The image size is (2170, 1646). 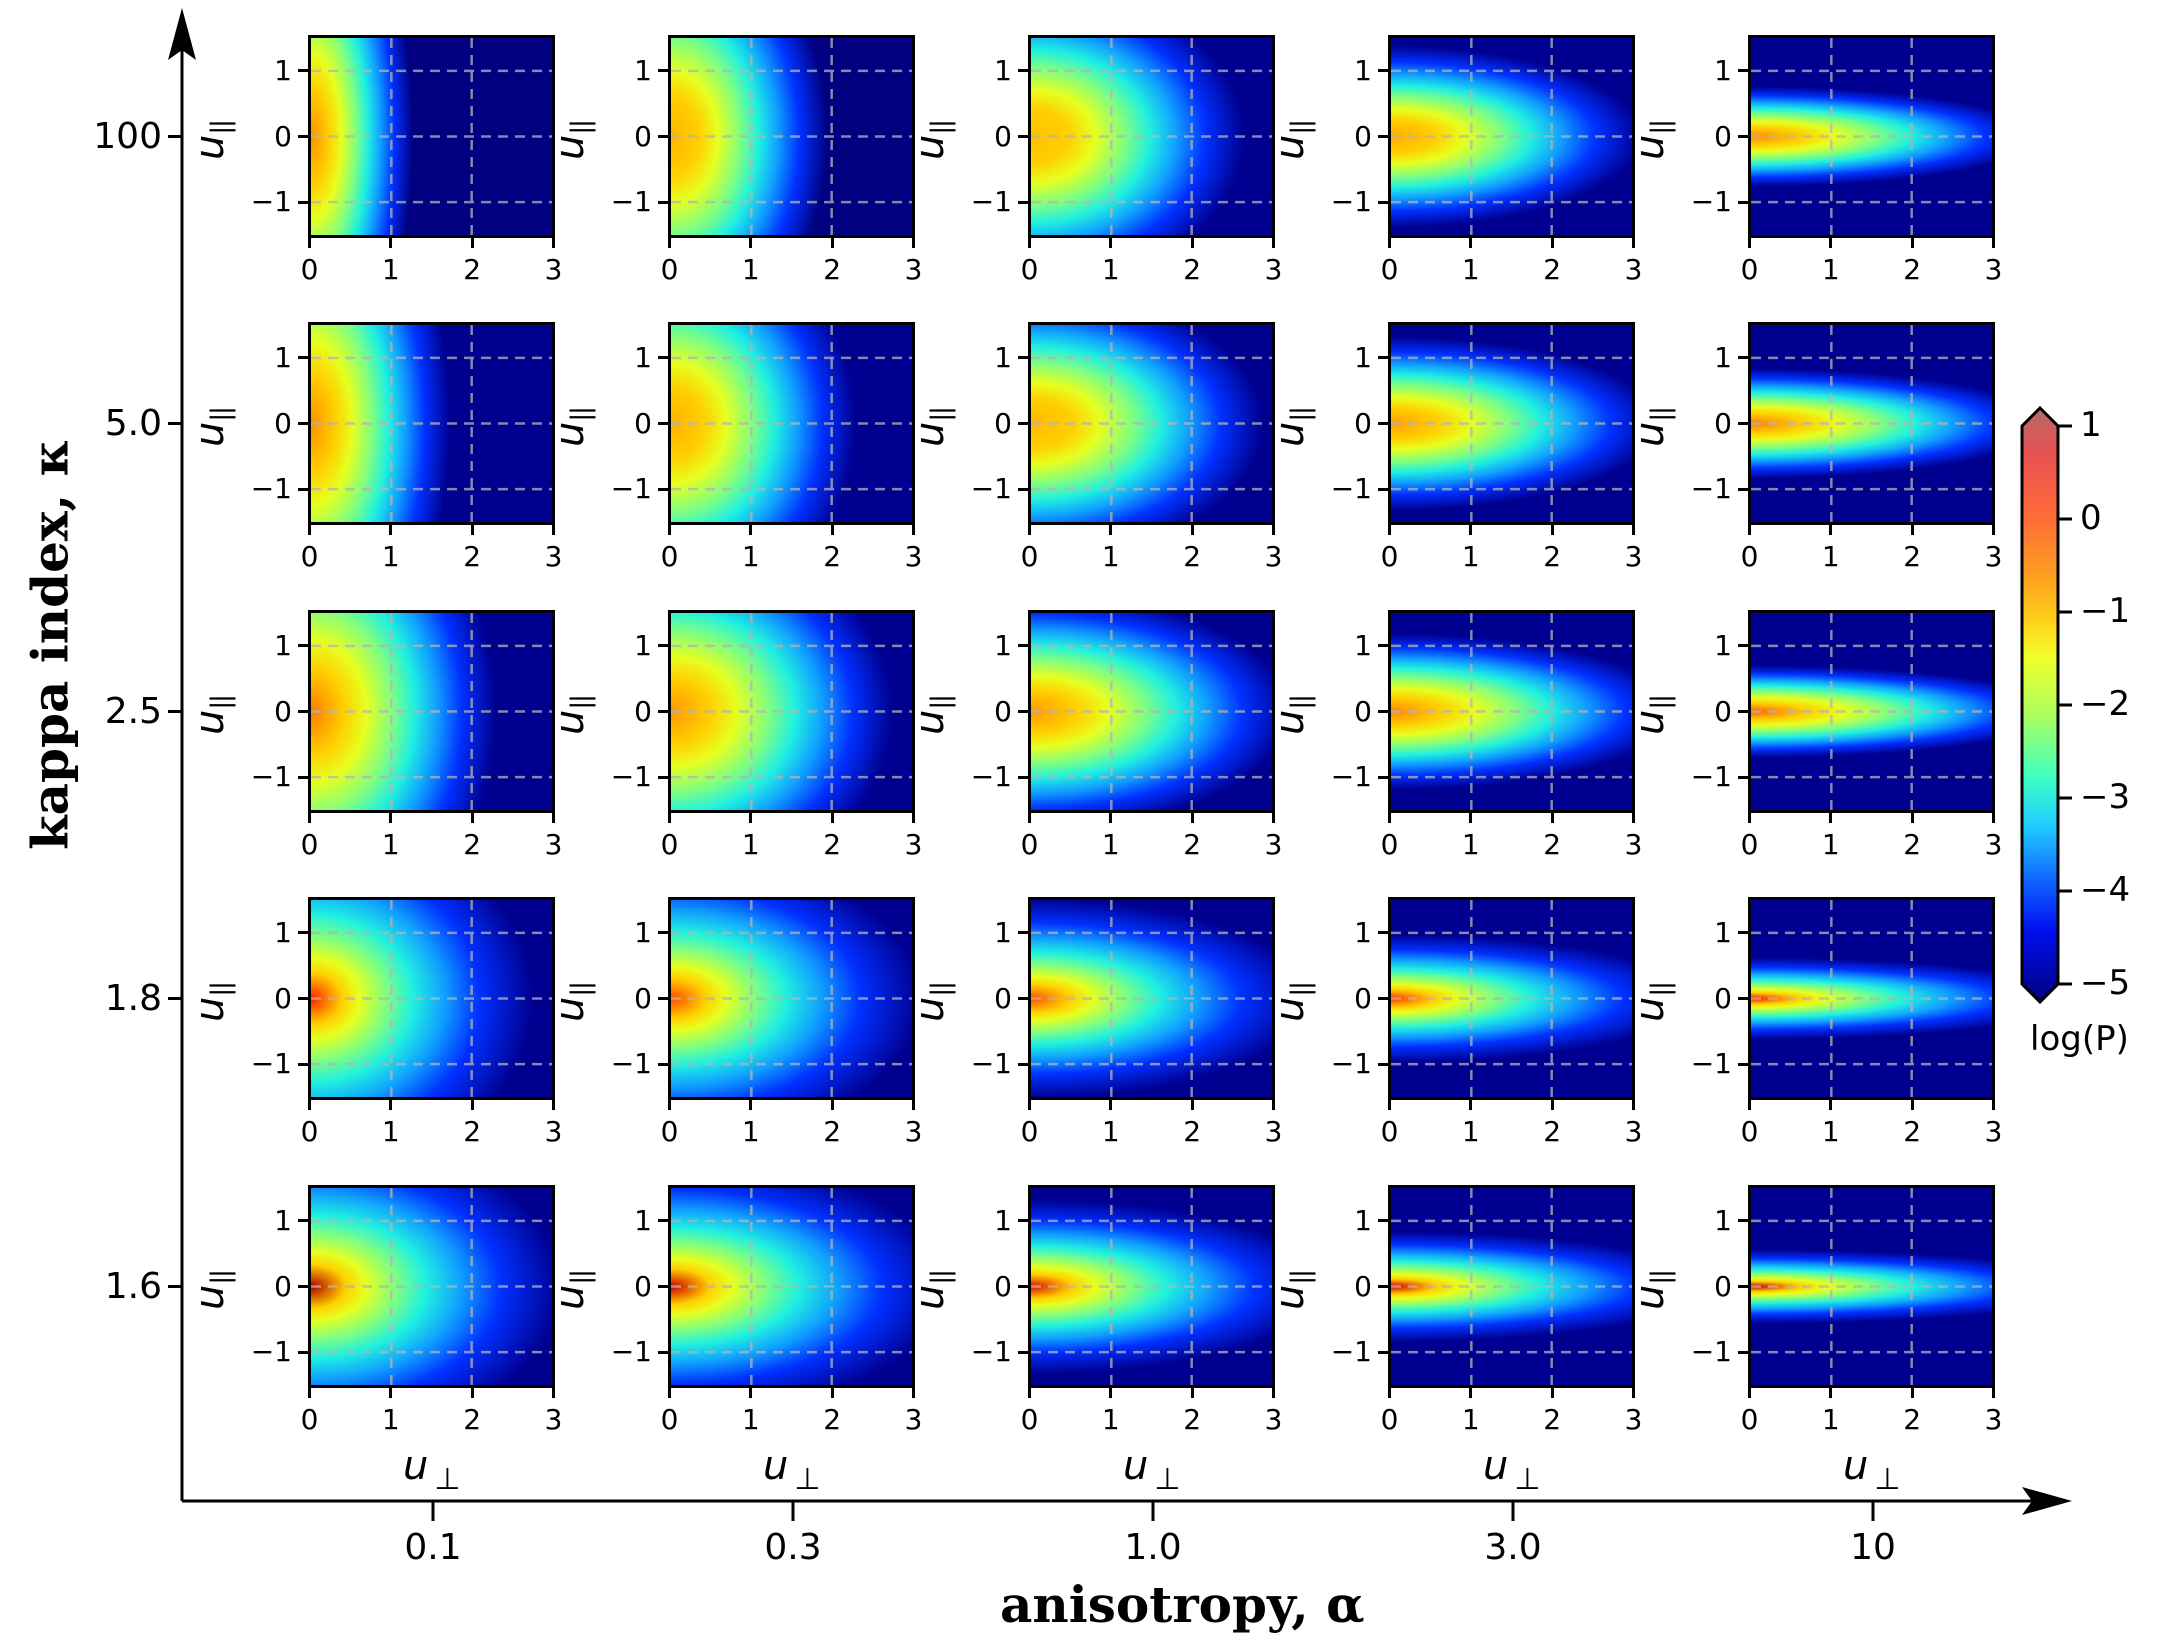 What do you see at coordinates (1152, 1470) in the screenshot?
I see `panel-xlabel: u ⊥` at bounding box center [1152, 1470].